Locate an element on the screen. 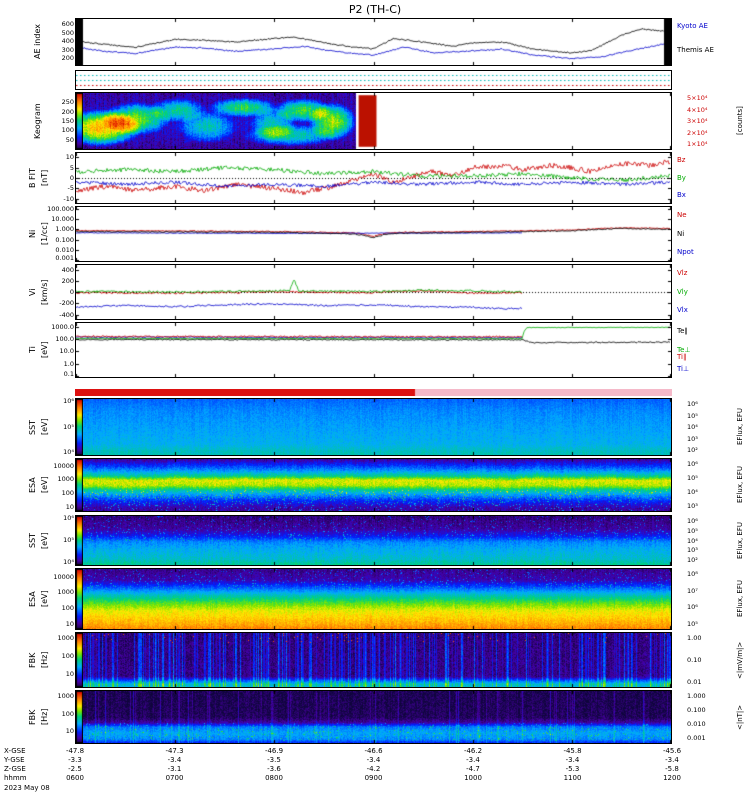  ti-trace-label-3: Ti⊥ is located at coordinates (683, 369).